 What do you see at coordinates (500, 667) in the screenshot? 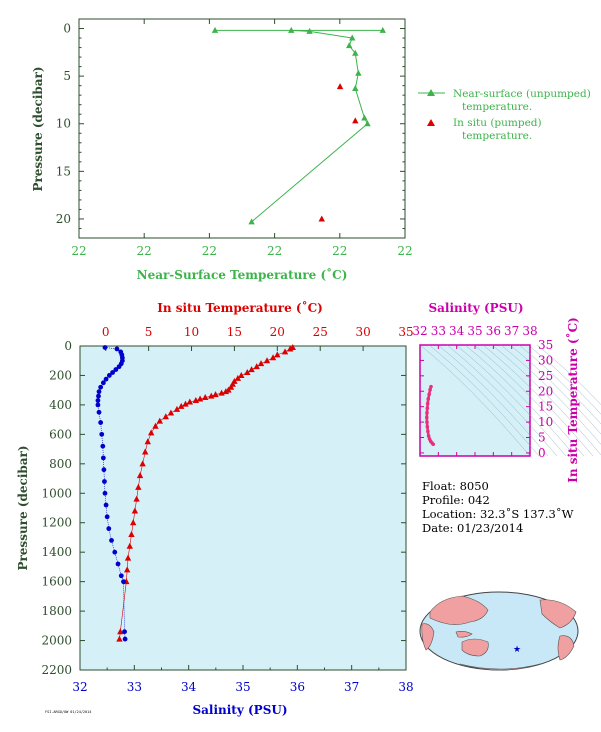
I see `map-land-antarctica` at bounding box center [500, 667].